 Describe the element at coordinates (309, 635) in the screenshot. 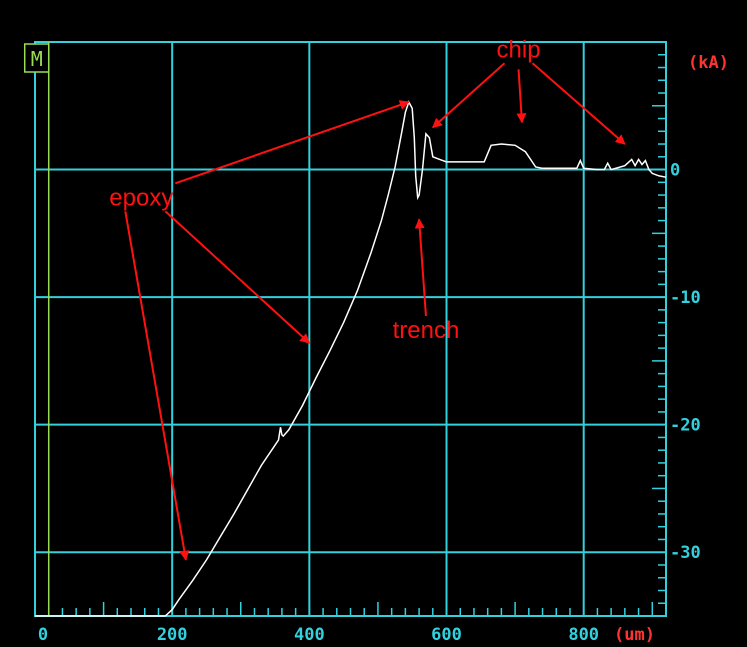

I see `x-tick-label: 400` at that location.